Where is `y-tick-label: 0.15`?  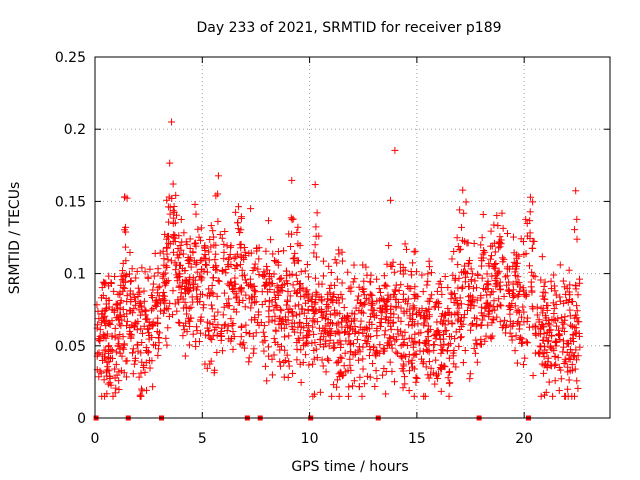 y-tick-label: 0.15 is located at coordinates (70, 202).